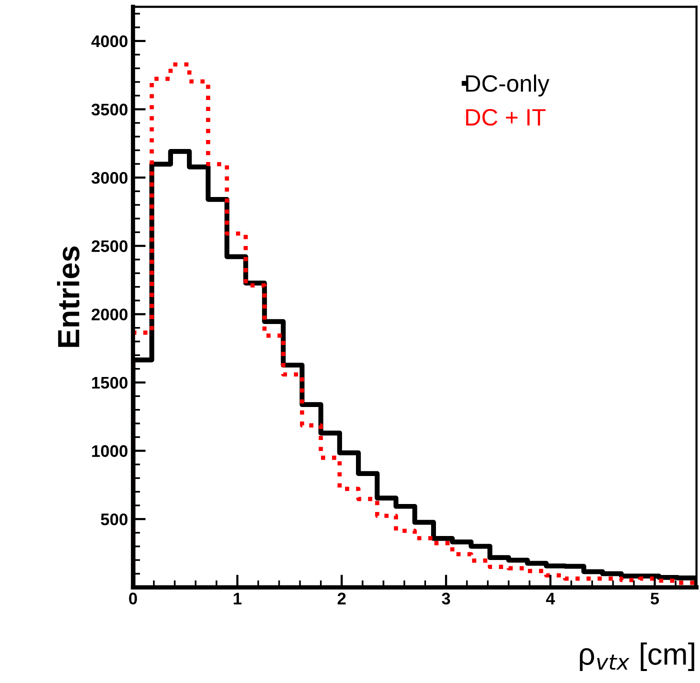 Image resolution: width=700 pixels, height=683 pixels. Describe the element at coordinates (550, 598) in the screenshot. I see `x-tick-label: 4` at that location.